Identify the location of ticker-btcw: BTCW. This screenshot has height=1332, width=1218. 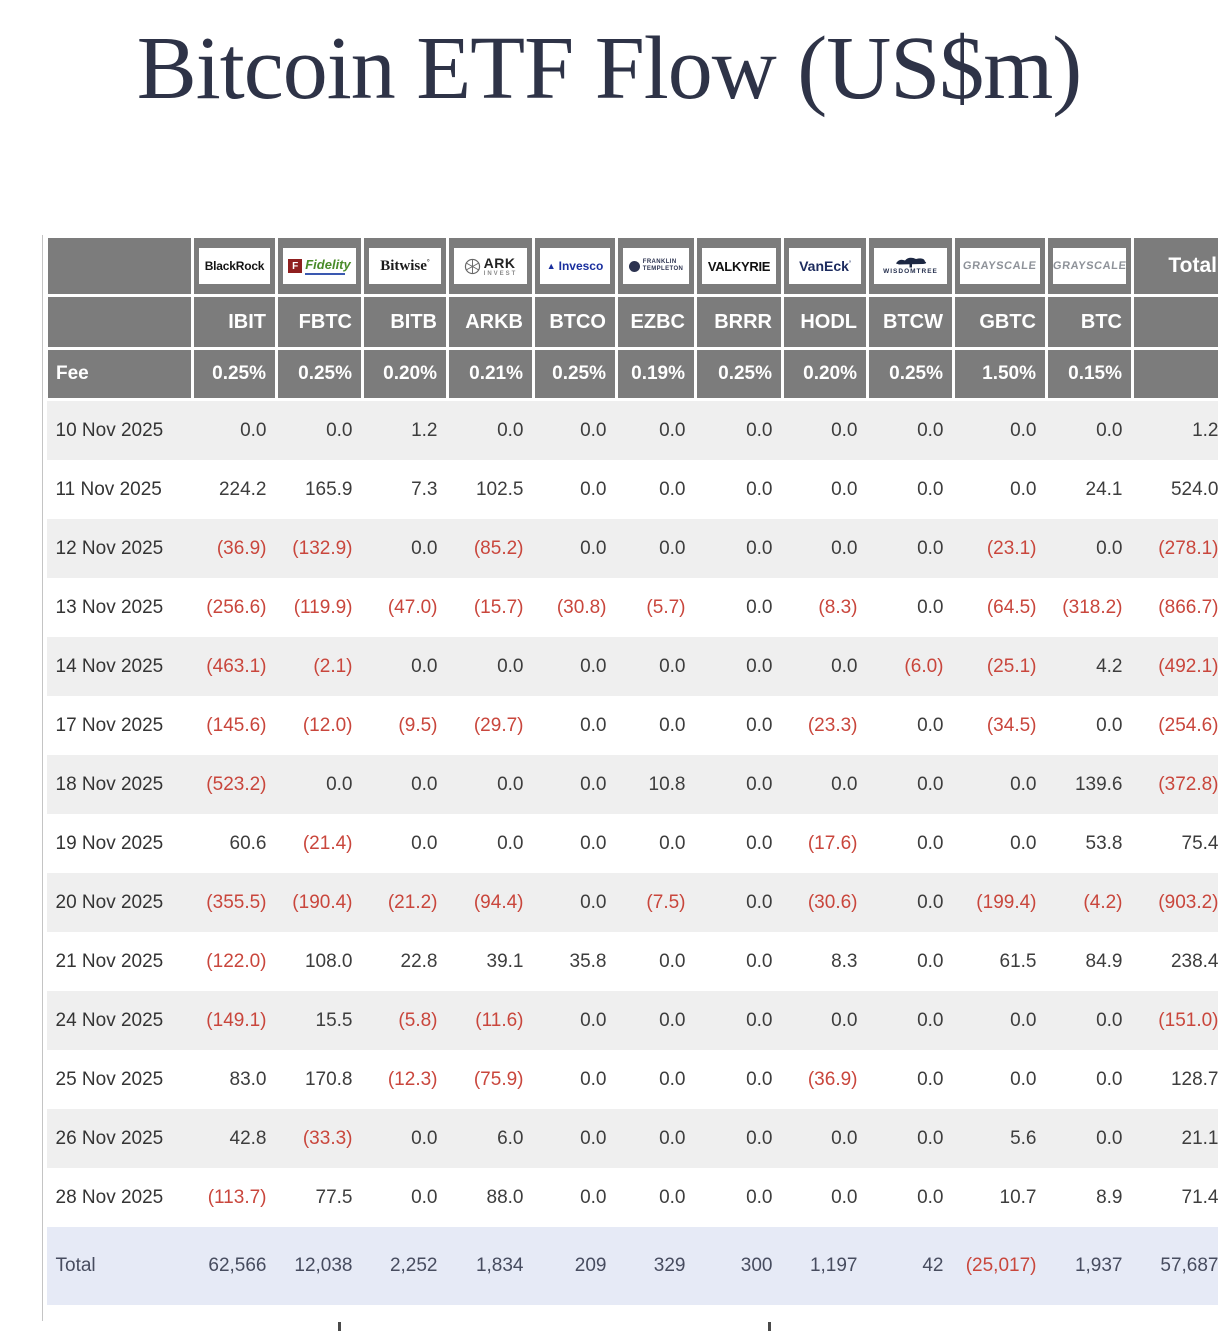
(911, 322).